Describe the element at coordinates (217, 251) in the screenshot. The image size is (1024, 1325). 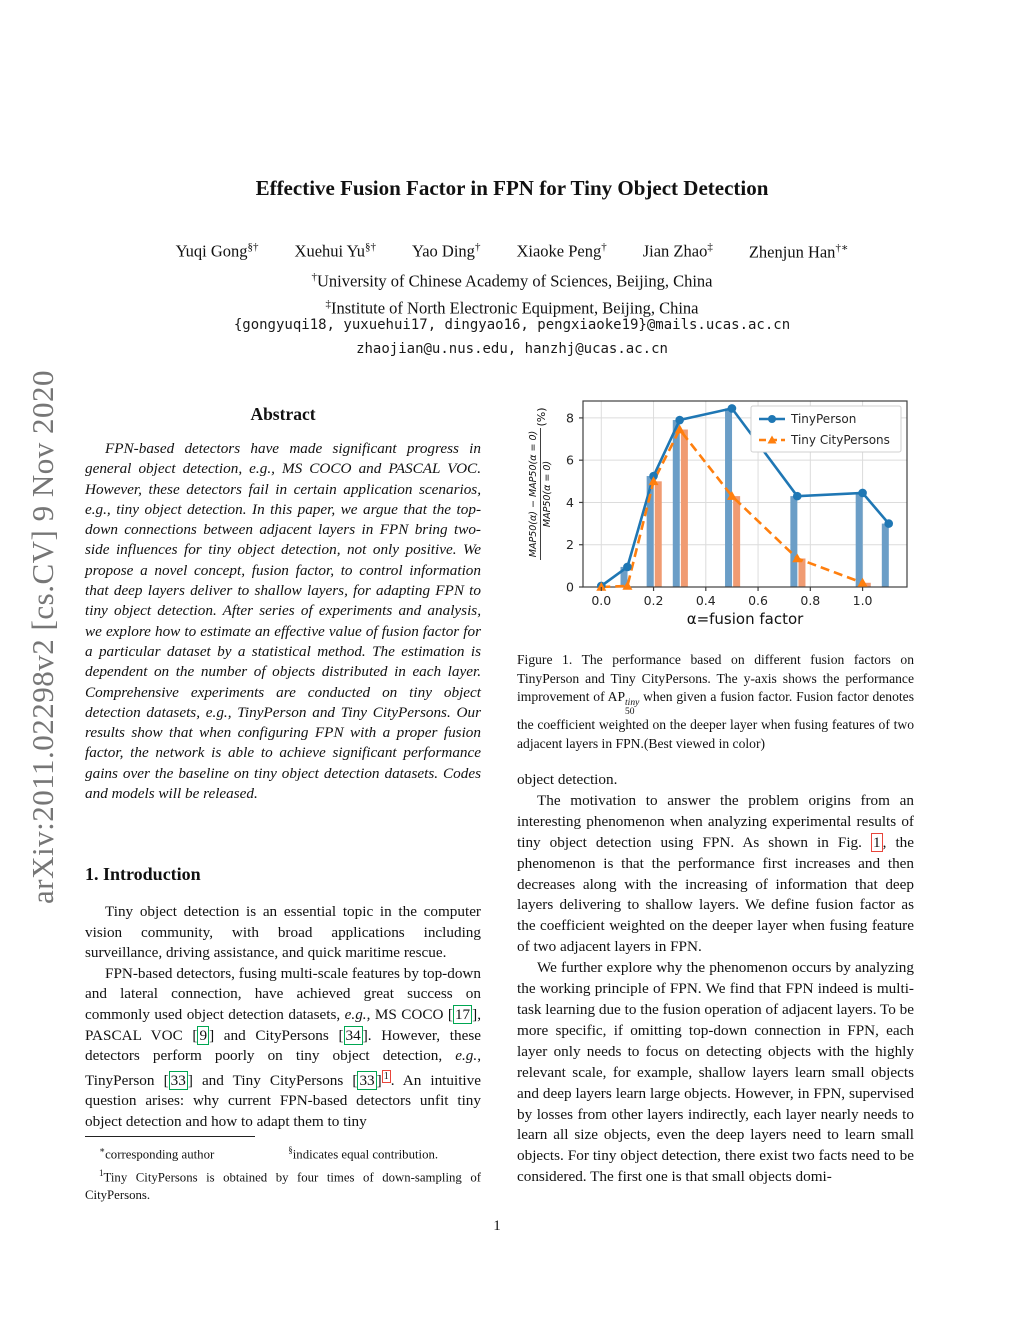
I see `author: Yuqi Gong§†` at that location.